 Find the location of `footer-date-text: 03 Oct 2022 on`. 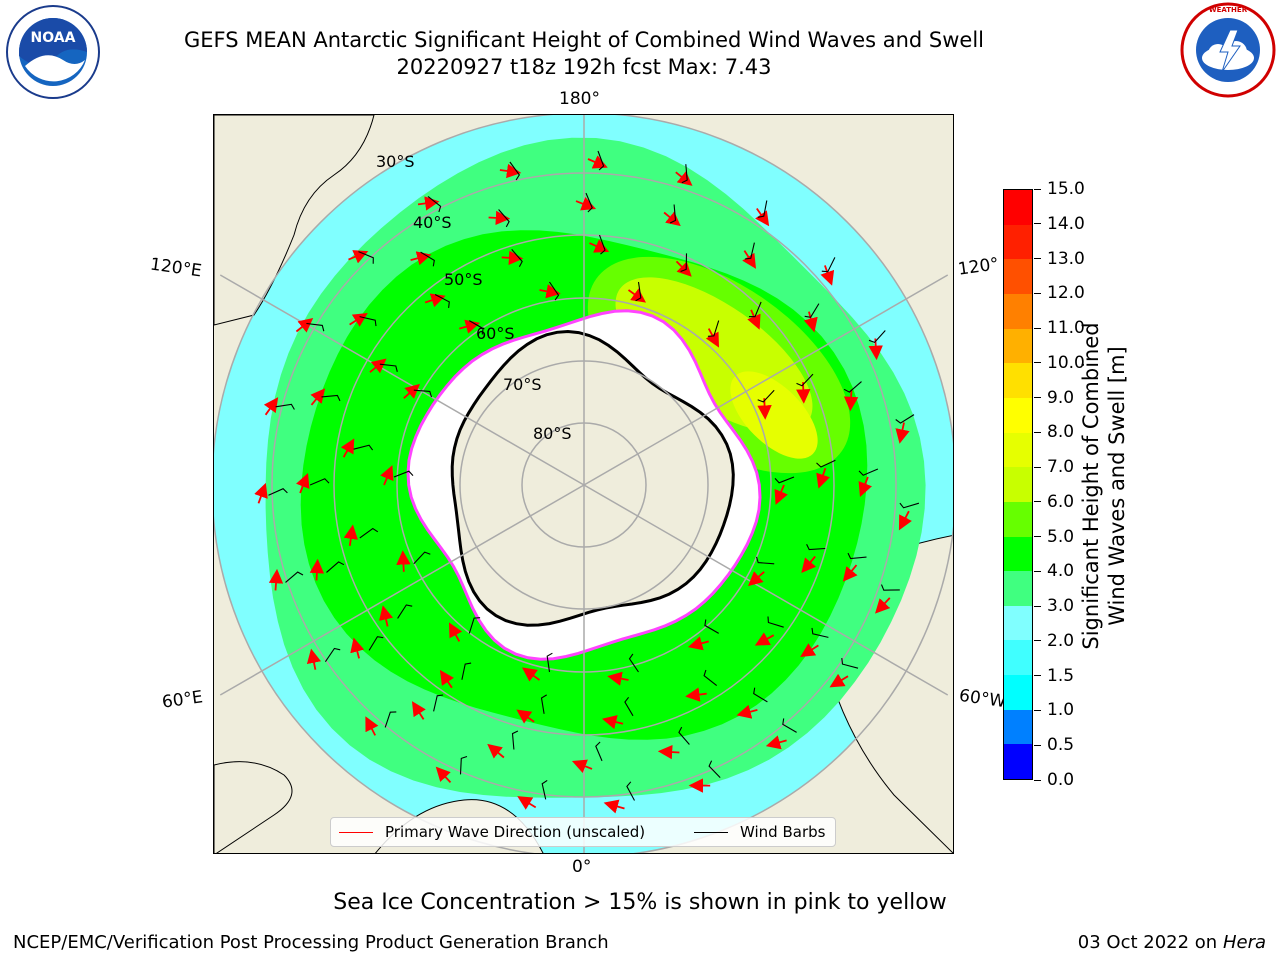

footer-date-text: 03 Oct 2022 on is located at coordinates (1150, 942).